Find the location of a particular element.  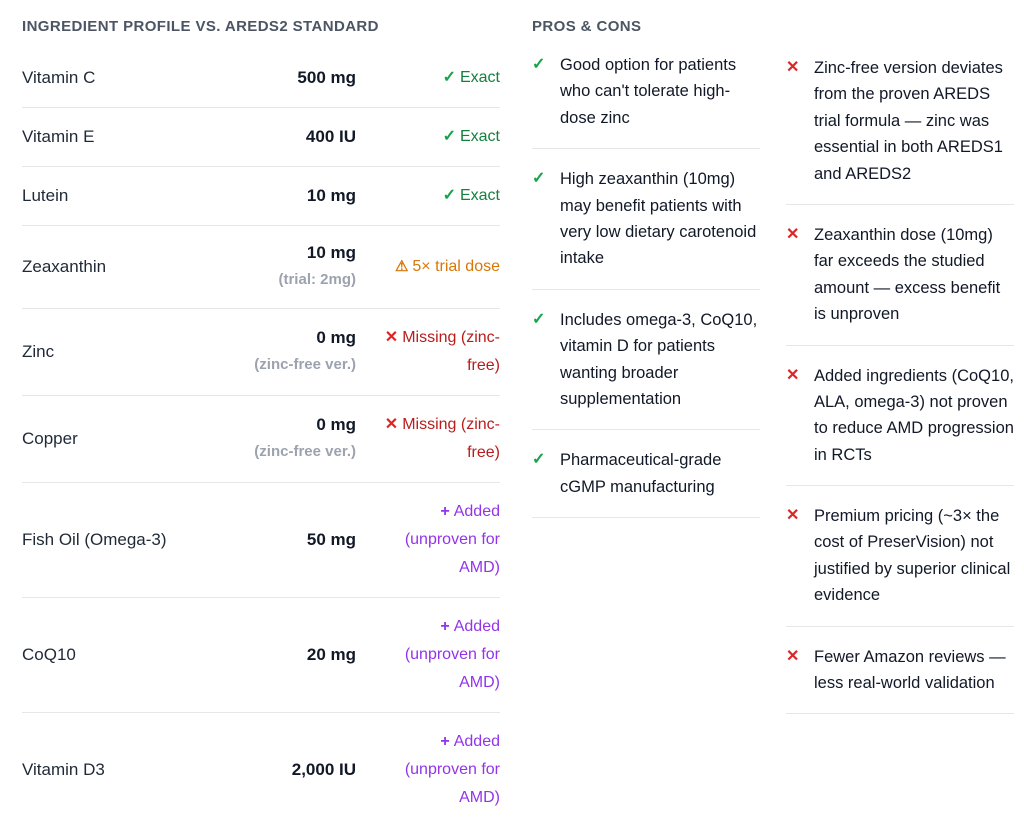

ingredient-amount: 20 mg is located at coordinates (300, 655).